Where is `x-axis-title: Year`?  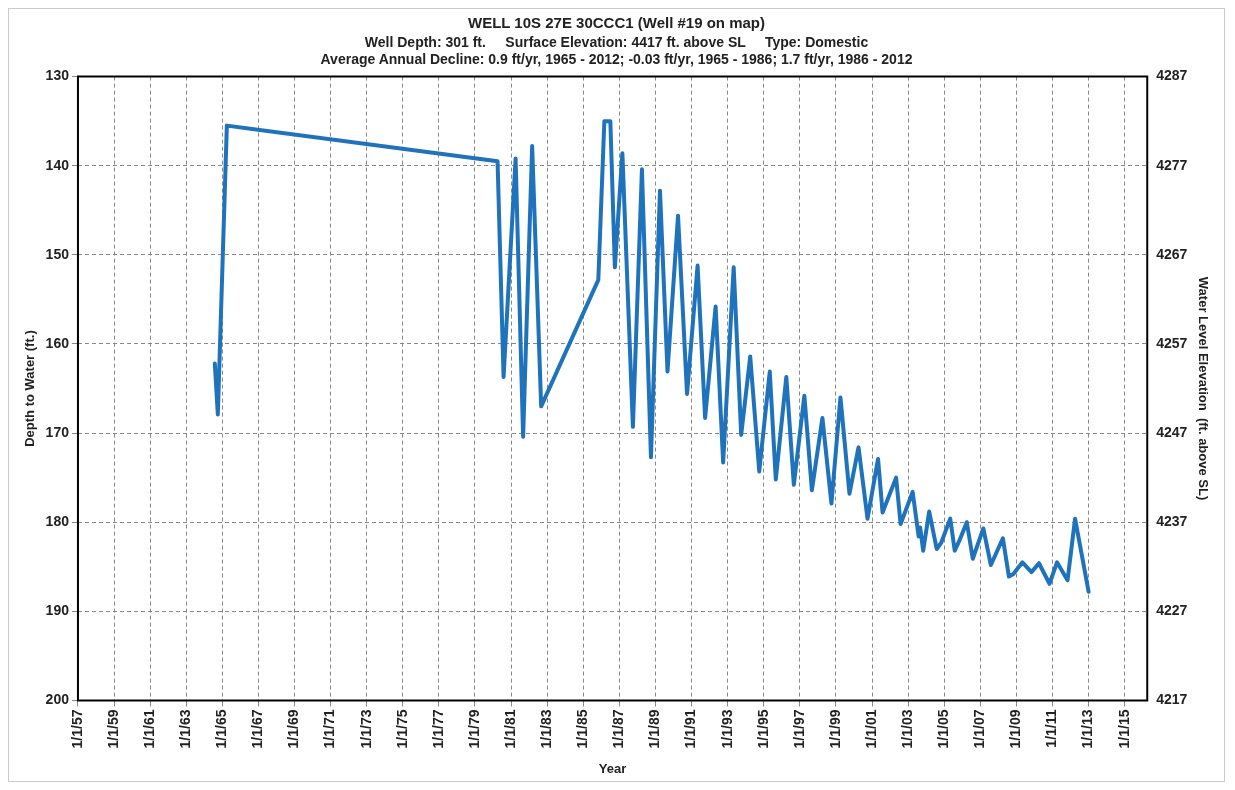 x-axis-title: Year is located at coordinates (612, 768).